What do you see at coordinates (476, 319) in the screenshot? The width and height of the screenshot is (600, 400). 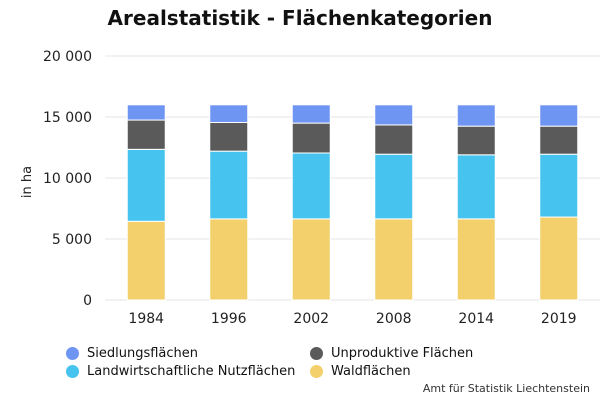 I see `x-tick-label: 2014` at bounding box center [476, 319].